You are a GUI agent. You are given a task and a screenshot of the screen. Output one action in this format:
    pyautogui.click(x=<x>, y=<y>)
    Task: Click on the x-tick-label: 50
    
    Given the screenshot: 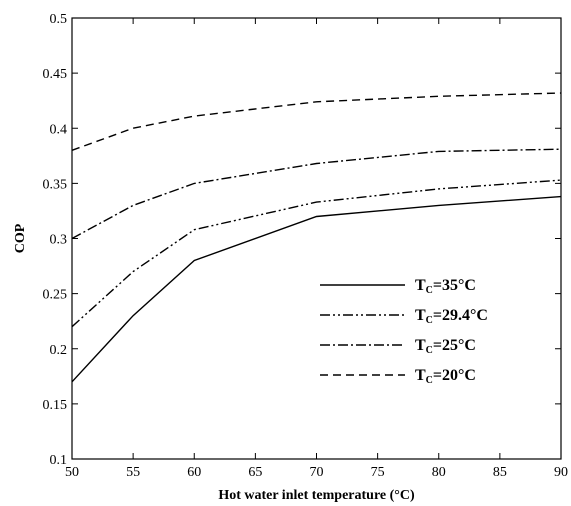 What is the action you would take?
    pyautogui.click(x=72, y=472)
    